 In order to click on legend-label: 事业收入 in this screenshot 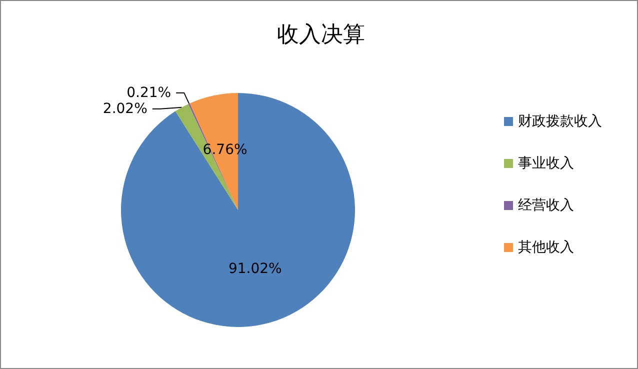, I will do `click(546, 164)`.